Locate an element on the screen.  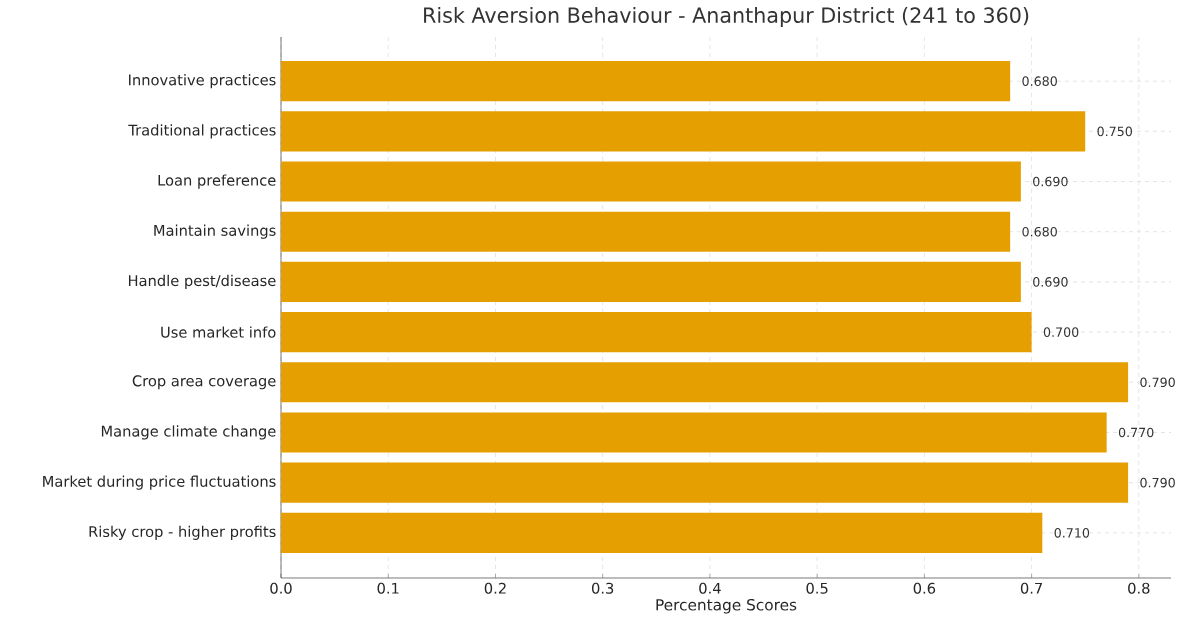
y-tick-label: Traditional practices is located at coordinates (202, 131).